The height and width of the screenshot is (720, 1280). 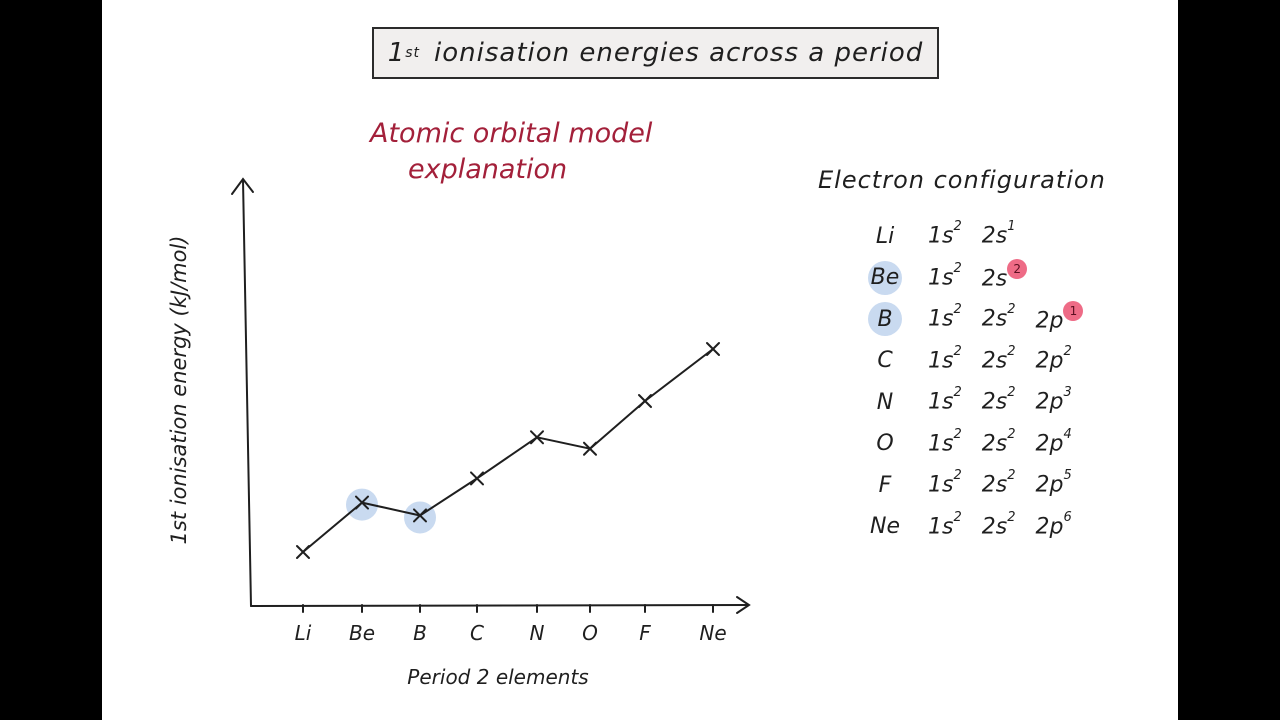 I want to click on data-point-n, so click(x=537, y=437).